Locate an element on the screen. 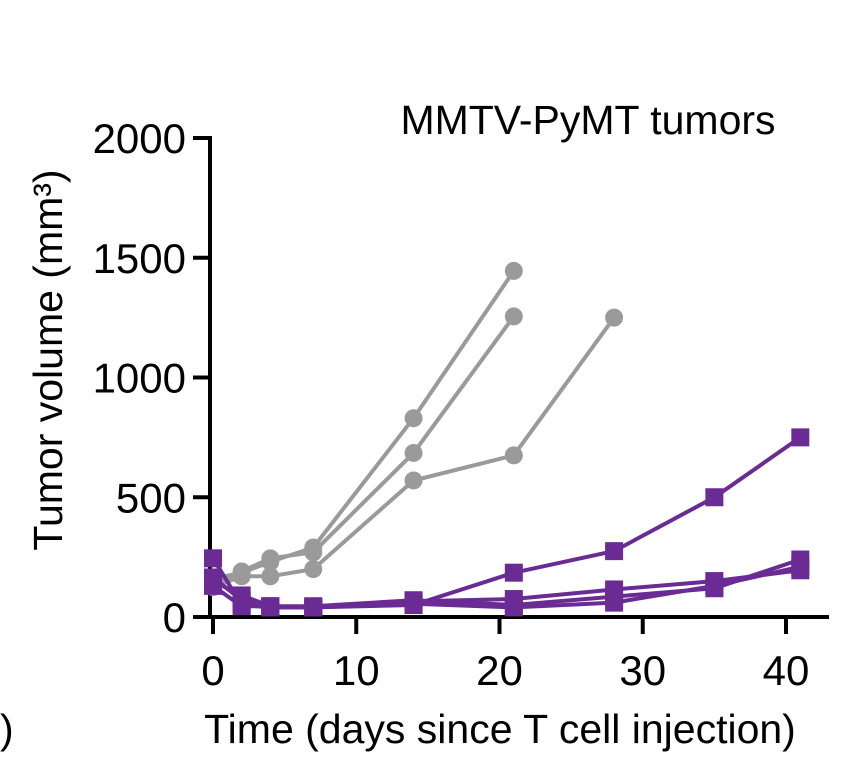  y-axis-title: Tumor volume (mm³) is located at coordinates (48, 359).